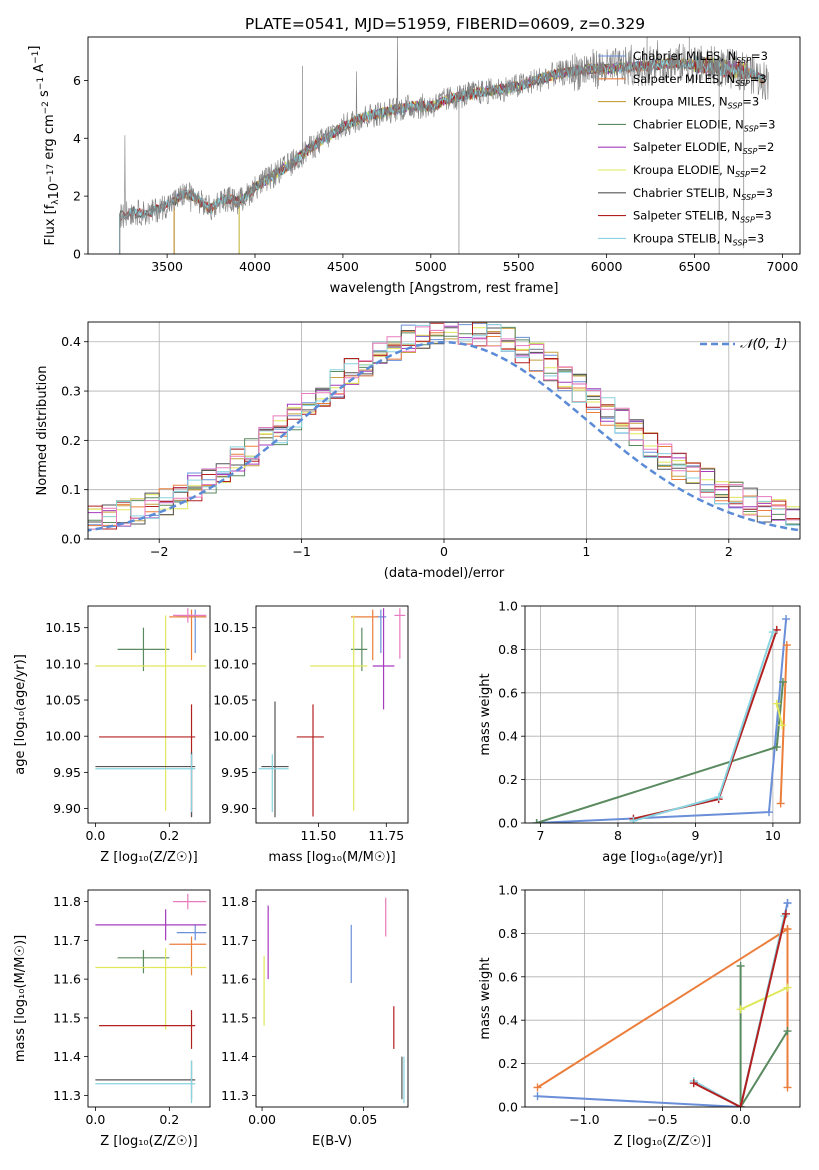 The height and width of the screenshot is (1170, 819). I want to click on y-tick-label: 0.0, so click(508, 1107).